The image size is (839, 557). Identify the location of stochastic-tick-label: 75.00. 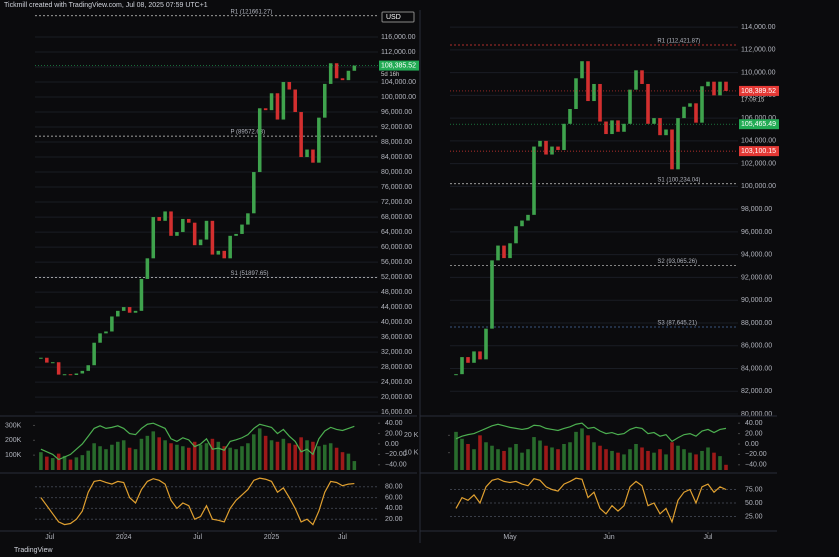
(754, 489).